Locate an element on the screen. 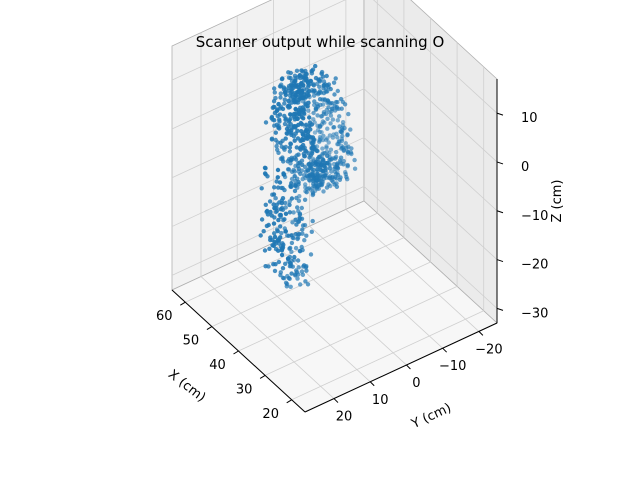  chart-title: Scanner output while scanning O is located at coordinates (320, 42).